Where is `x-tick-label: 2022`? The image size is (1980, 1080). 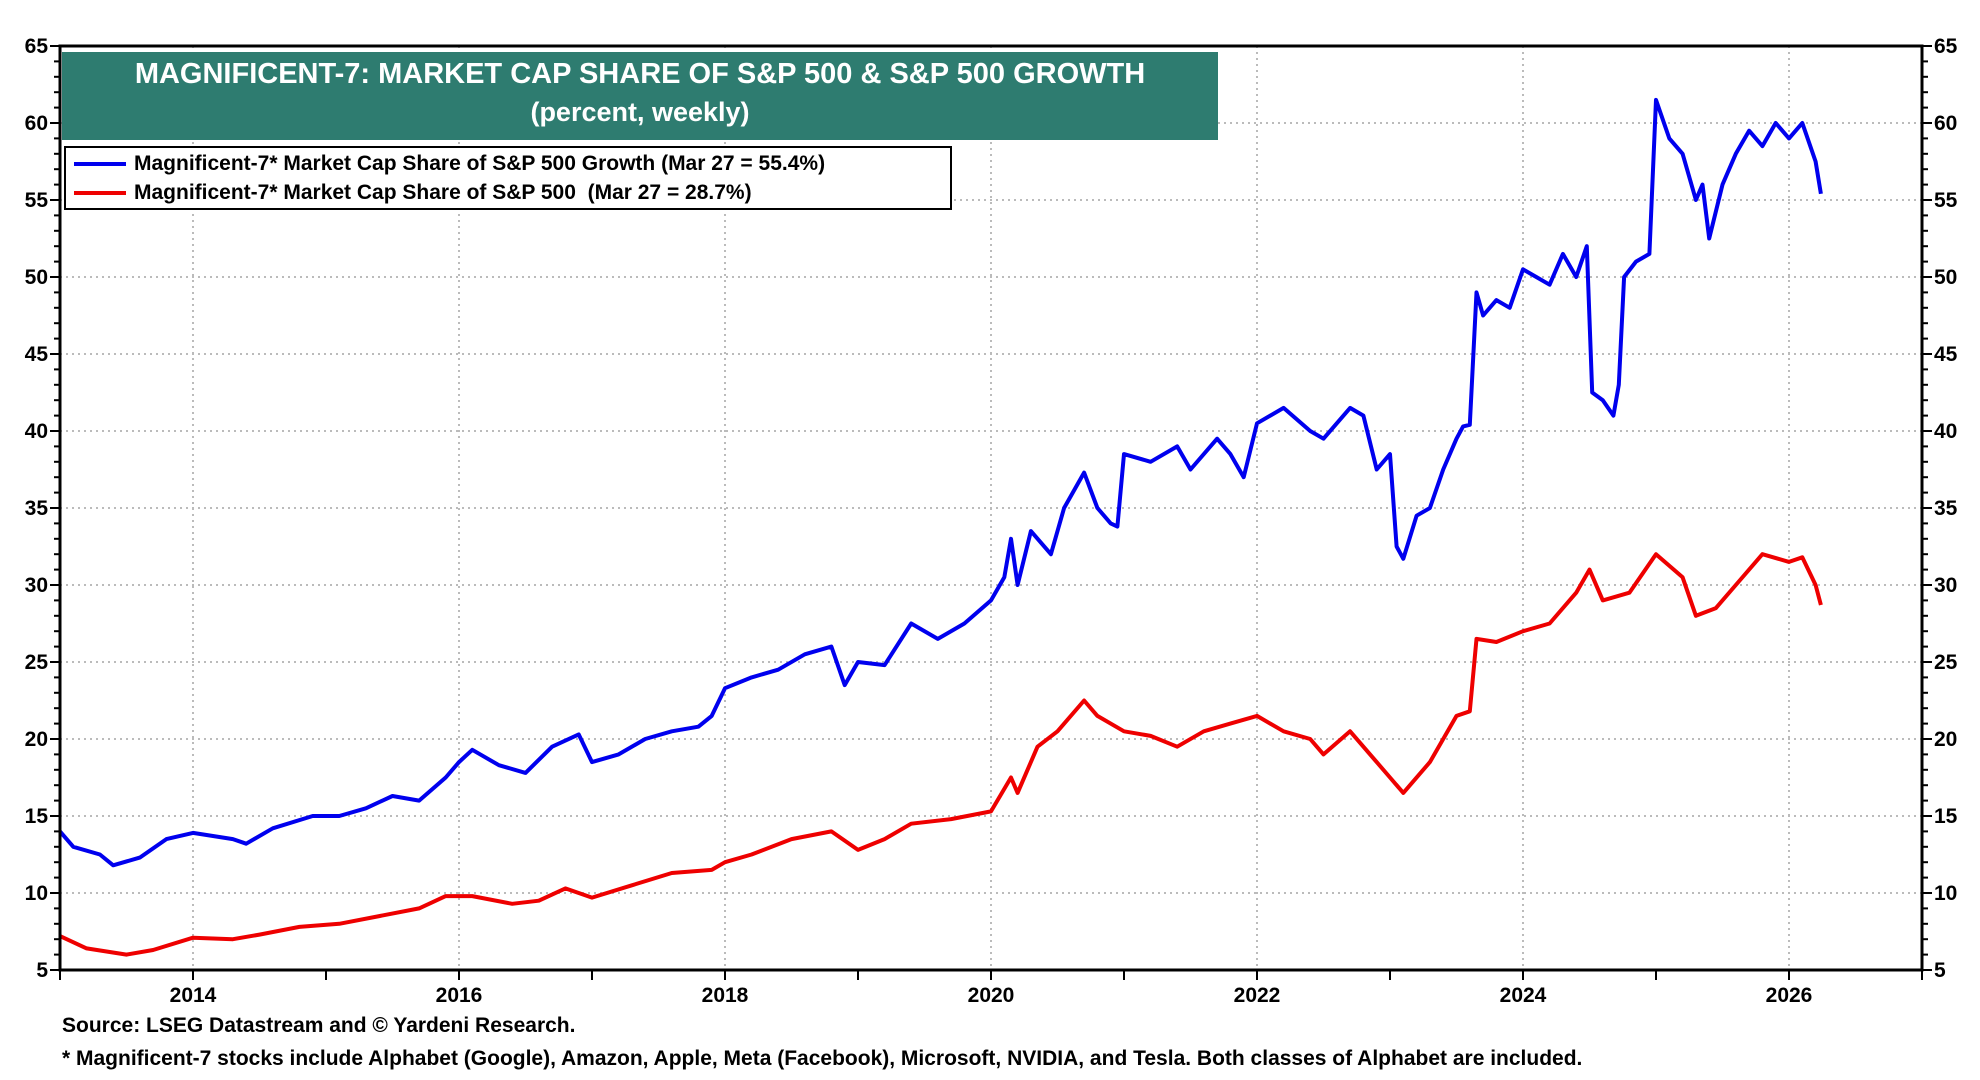
x-tick-label: 2022 is located at coordinates (1257, 995).